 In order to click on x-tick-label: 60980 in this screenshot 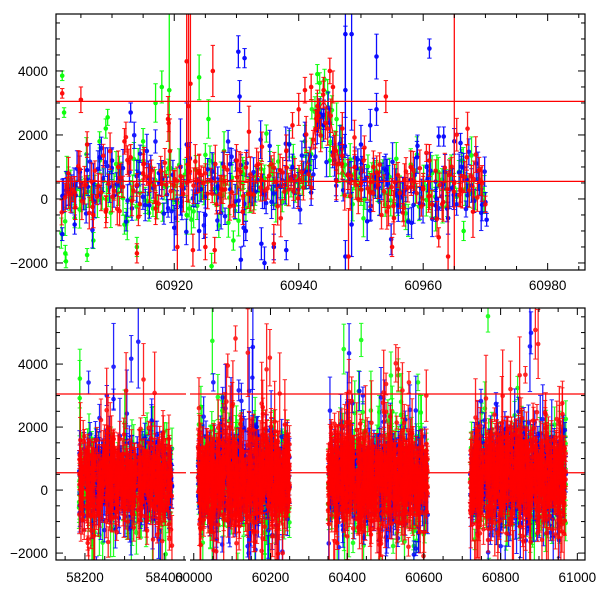, I will do `click(548, 285)`.